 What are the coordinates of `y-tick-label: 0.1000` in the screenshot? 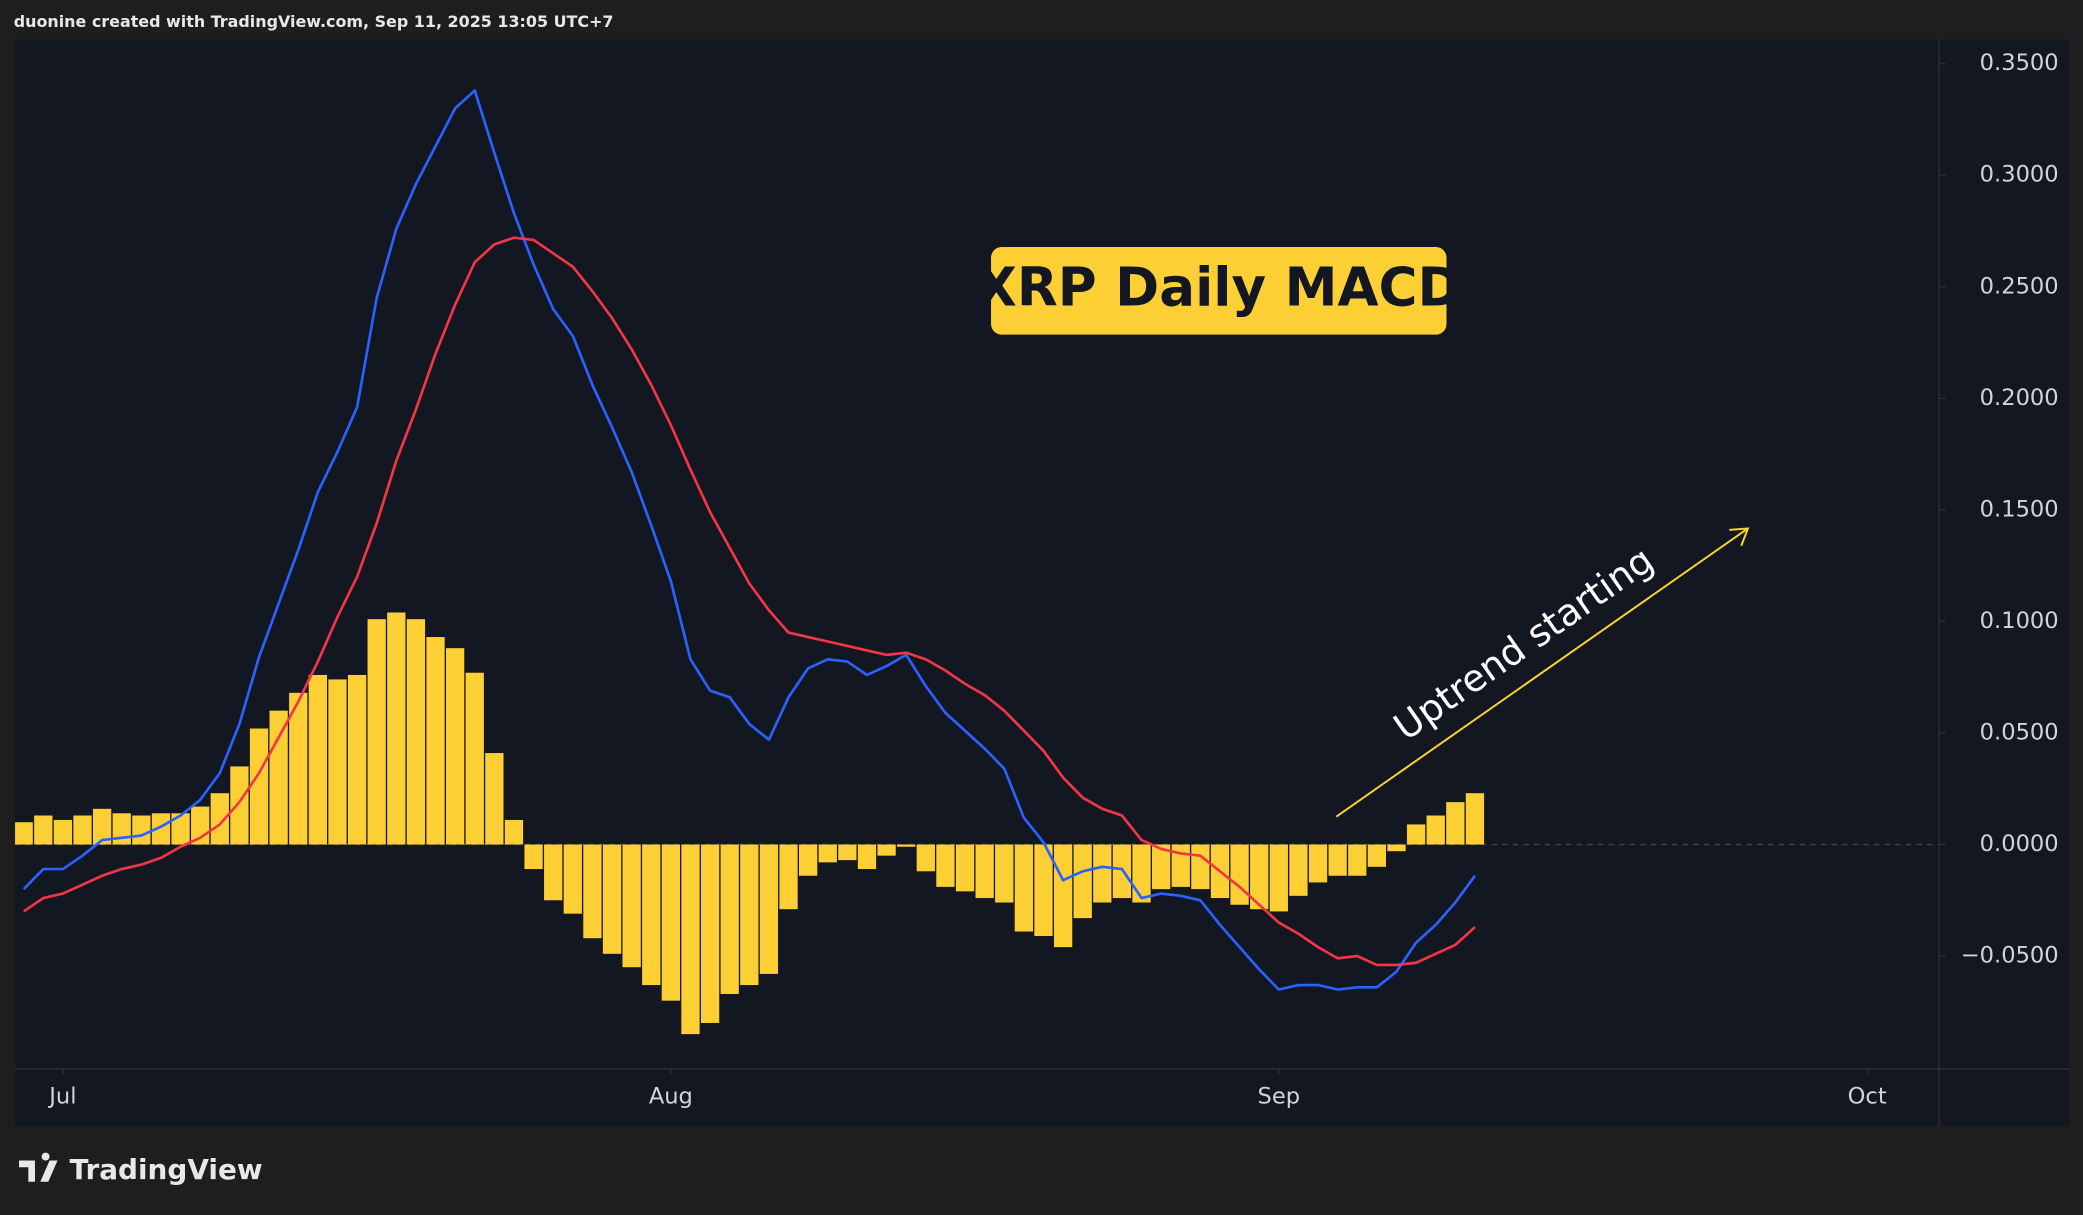 It's located at (2019, 621).